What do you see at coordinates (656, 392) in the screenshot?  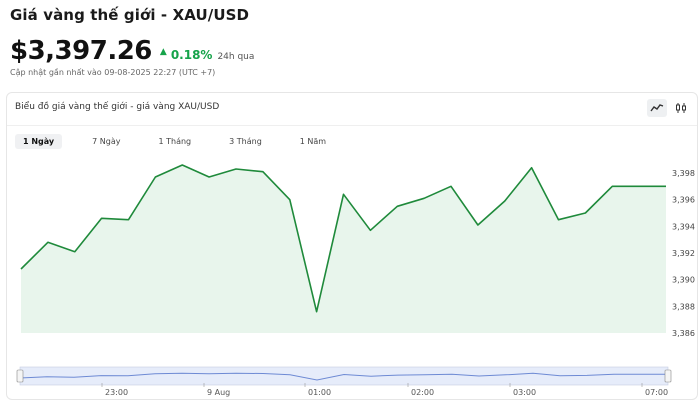 I see `navigator-tick-label: 07:00` at bounding box center [656, 392].